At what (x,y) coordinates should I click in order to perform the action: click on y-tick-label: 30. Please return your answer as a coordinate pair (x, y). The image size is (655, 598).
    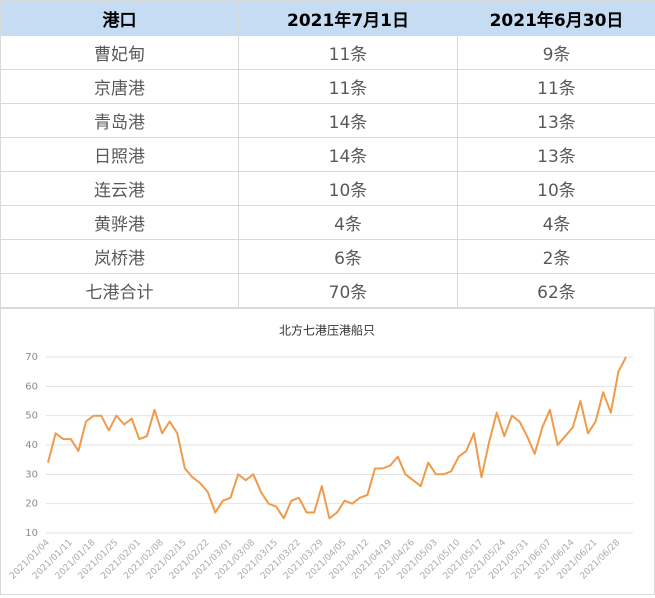
    Looking at the image, I should click on (31, 474).